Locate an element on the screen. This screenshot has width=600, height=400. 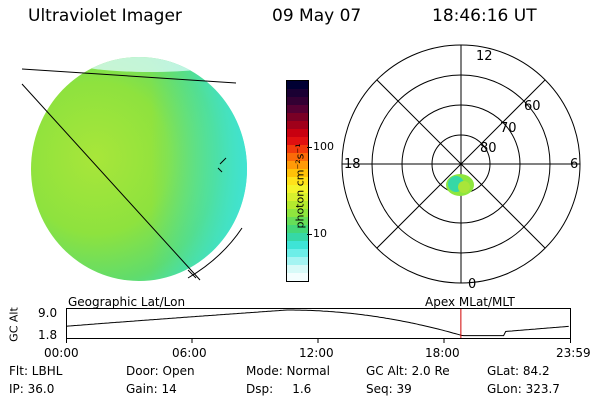
gc-alt-curve is located at coordinates (317, 323).